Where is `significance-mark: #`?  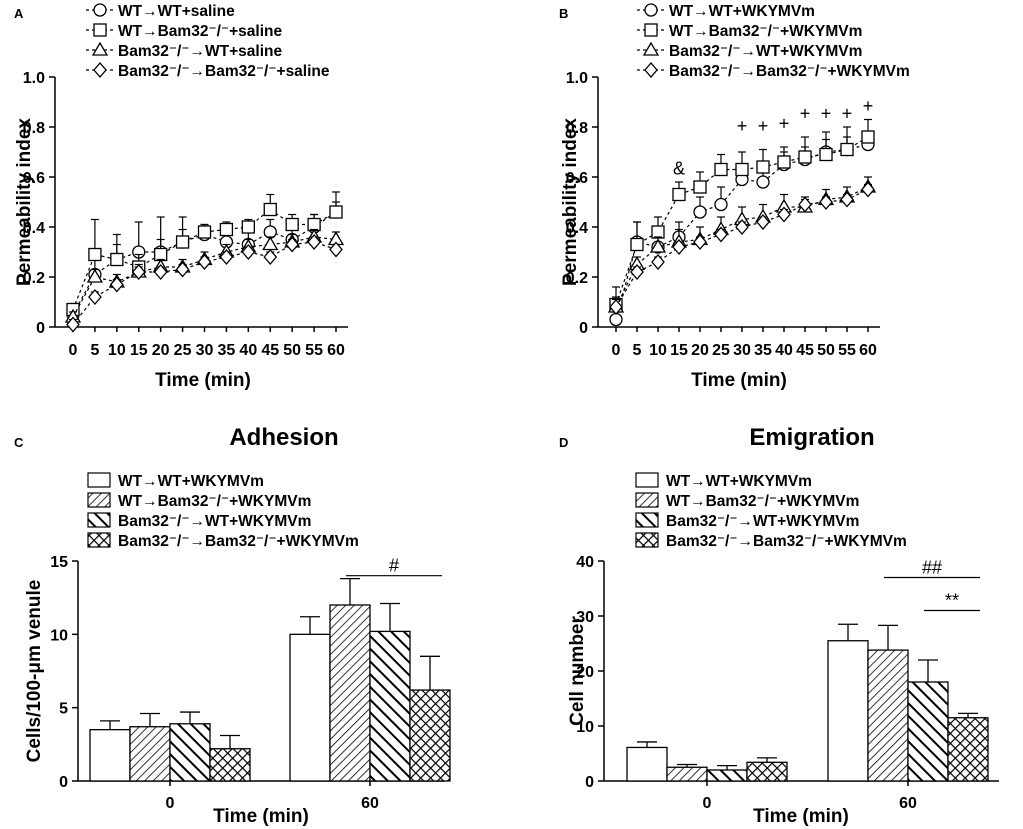 significance-mark: # is located at coordinates (394, 566).